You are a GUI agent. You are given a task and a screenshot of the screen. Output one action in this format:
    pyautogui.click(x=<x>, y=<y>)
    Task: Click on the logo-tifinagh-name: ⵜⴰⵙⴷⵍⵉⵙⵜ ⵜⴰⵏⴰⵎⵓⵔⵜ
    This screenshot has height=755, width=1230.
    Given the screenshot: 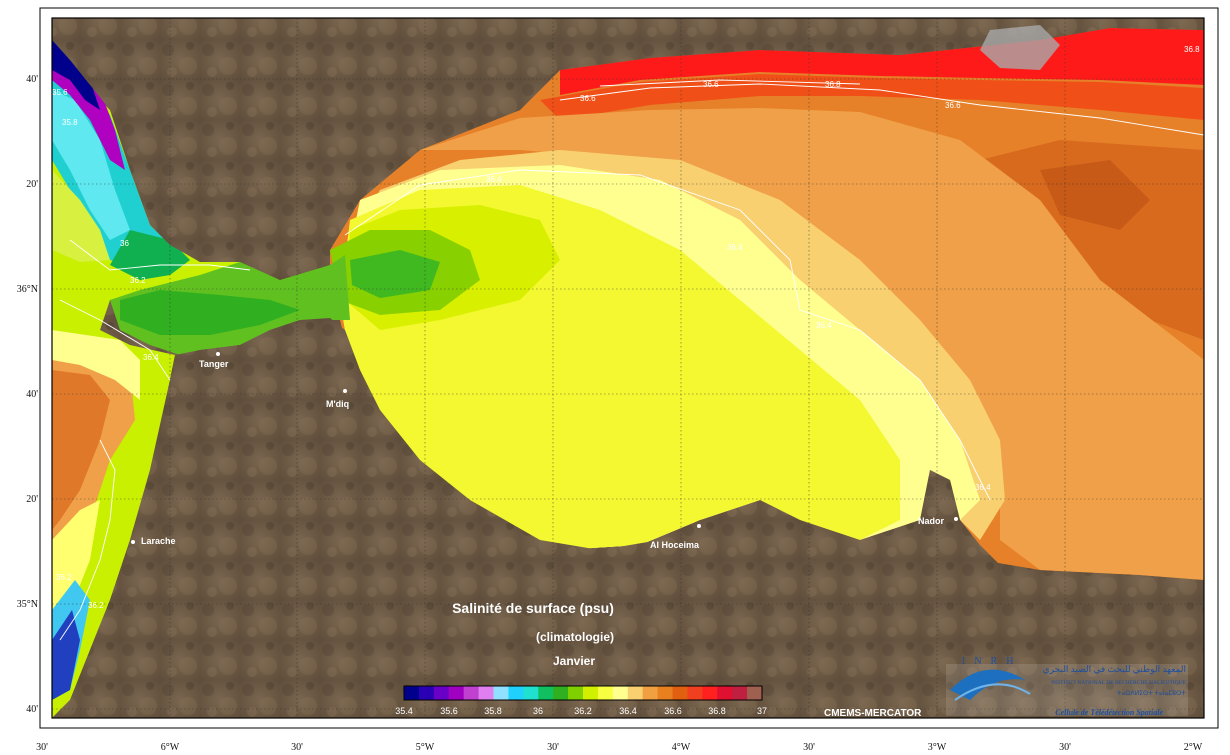 What is the action you would take?
    pyautogui.click(x=1152, y=694)
    